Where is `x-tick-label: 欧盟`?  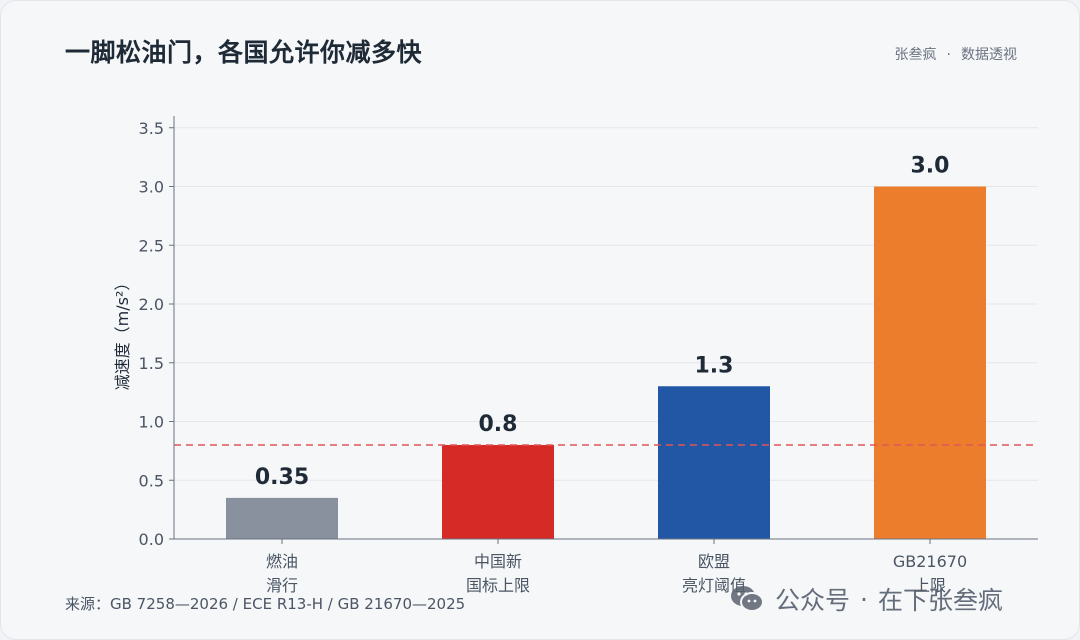
x-tick-label: 欧盟 is located at coordinates (714, 561).